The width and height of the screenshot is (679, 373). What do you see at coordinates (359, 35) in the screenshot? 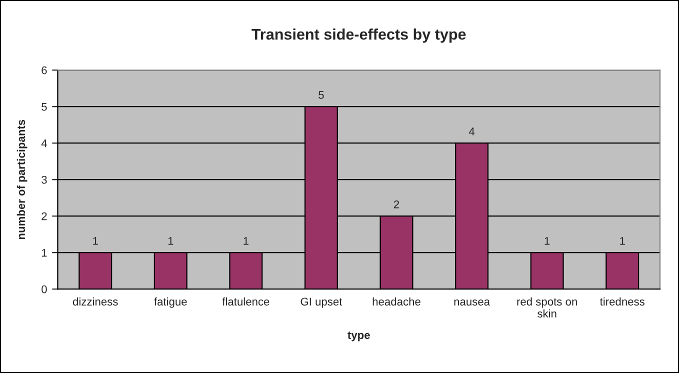
I see `chart-title: Transient side-effects by type` at bounding box center [359, 35].